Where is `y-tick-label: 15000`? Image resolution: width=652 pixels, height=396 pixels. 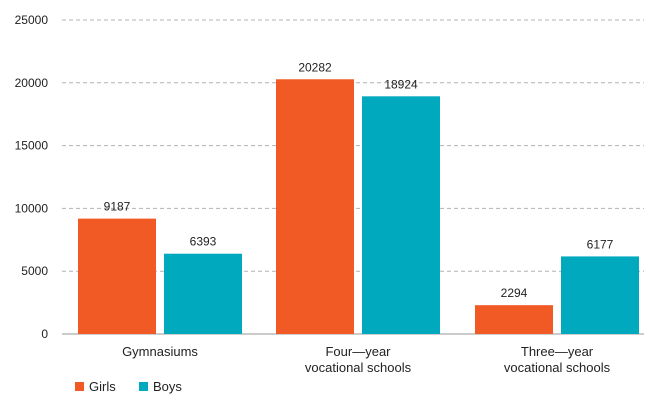
y-tick-label: 15000 is located at coordinates (32, 146).